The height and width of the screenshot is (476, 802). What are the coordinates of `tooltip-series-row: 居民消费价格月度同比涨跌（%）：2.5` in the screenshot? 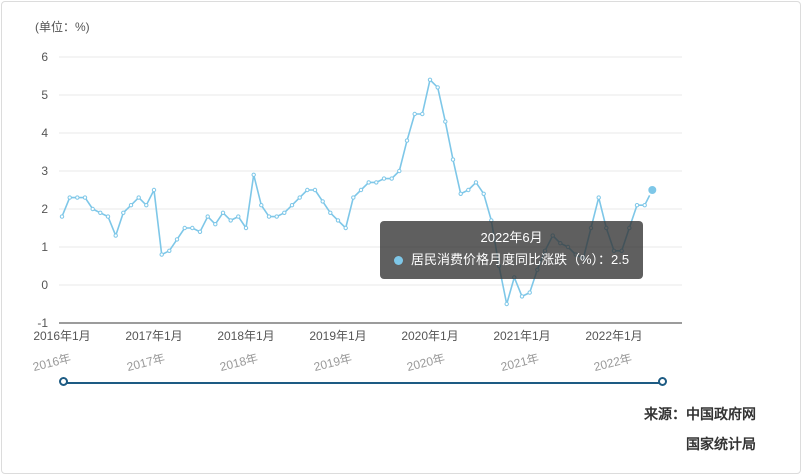 It's located at (511, 260).